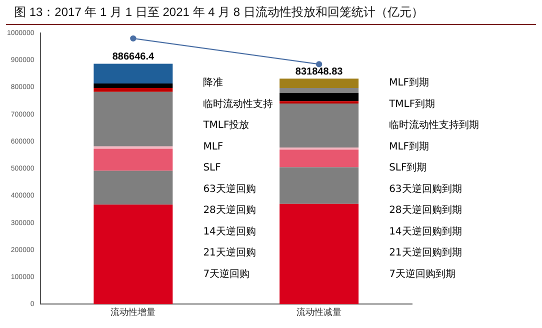  Describe the element at coordinates (271, 12) in the screenshot. I see `chart-title: 图 13：2017 年 1 月 1 日至 2021 年 4 月 8 日流动性投放和回笼统计（亿元）` at that location.